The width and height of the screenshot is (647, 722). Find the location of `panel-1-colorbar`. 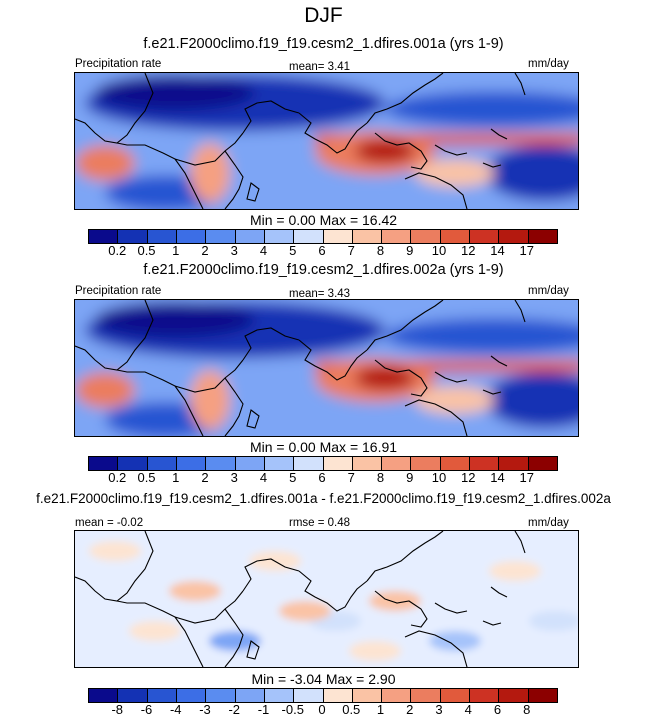

panel-1-colorbar is located at coordinates (323, 236).